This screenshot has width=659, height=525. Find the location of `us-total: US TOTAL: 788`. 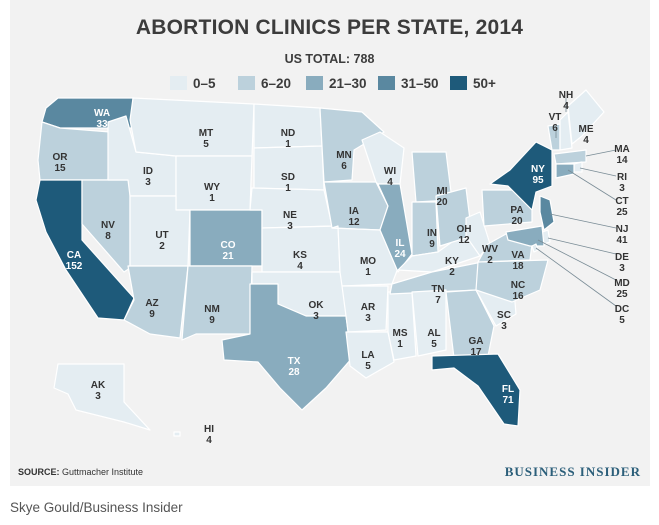

us-total: US TOTAL: 788 is located at coordinates (329, 59).